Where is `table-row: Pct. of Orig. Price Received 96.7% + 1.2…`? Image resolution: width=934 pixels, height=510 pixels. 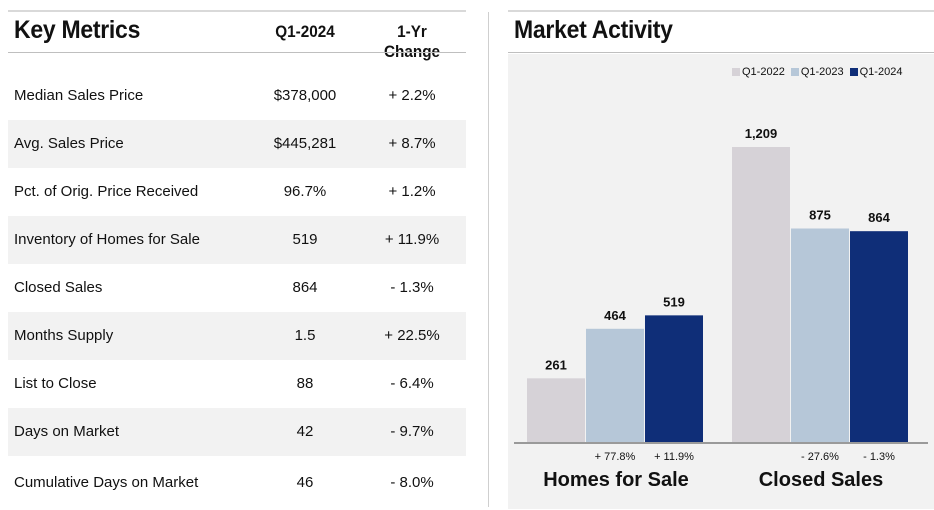 table-row: Pct. of Orig. Price Received 96.7% + 1.2… is located at coordinates (237, 192).